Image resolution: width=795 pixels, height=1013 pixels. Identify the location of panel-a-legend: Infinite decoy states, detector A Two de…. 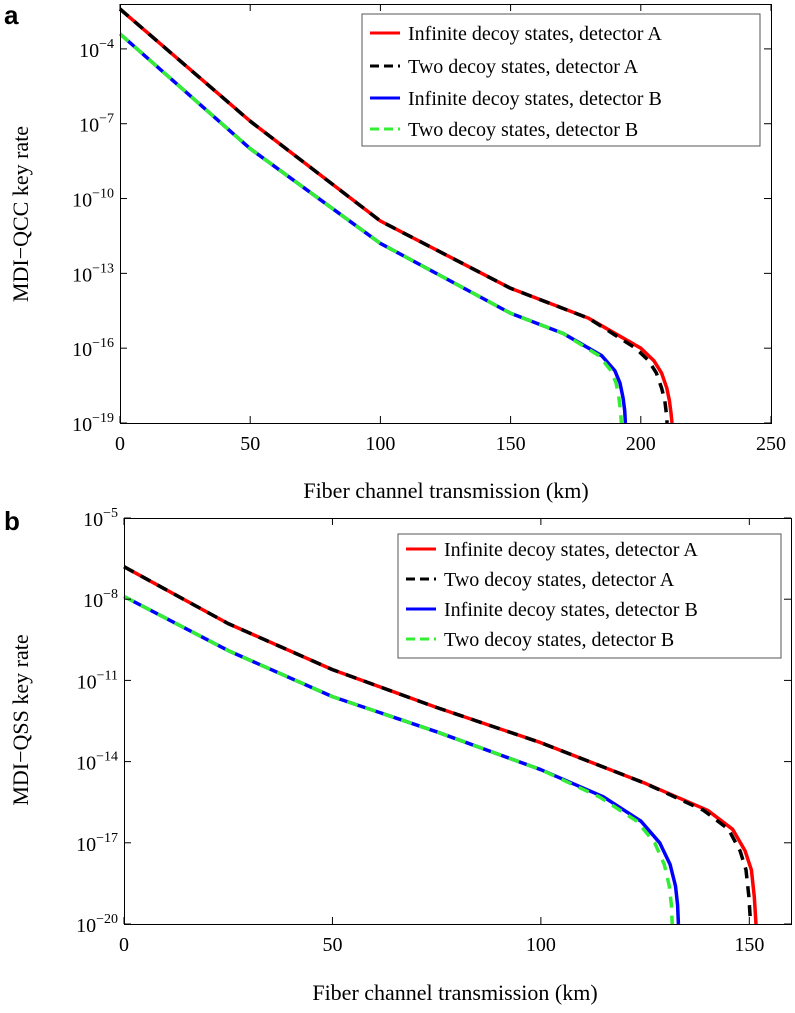
(561, 80).